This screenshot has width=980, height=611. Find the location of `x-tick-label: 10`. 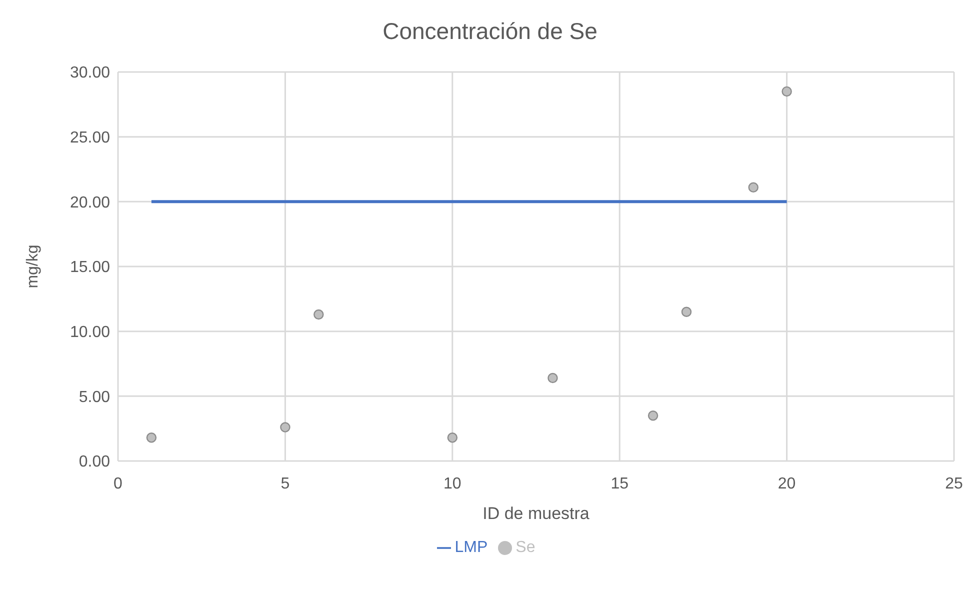

x-tick-label: 10 is located at coordinates (453, 483).